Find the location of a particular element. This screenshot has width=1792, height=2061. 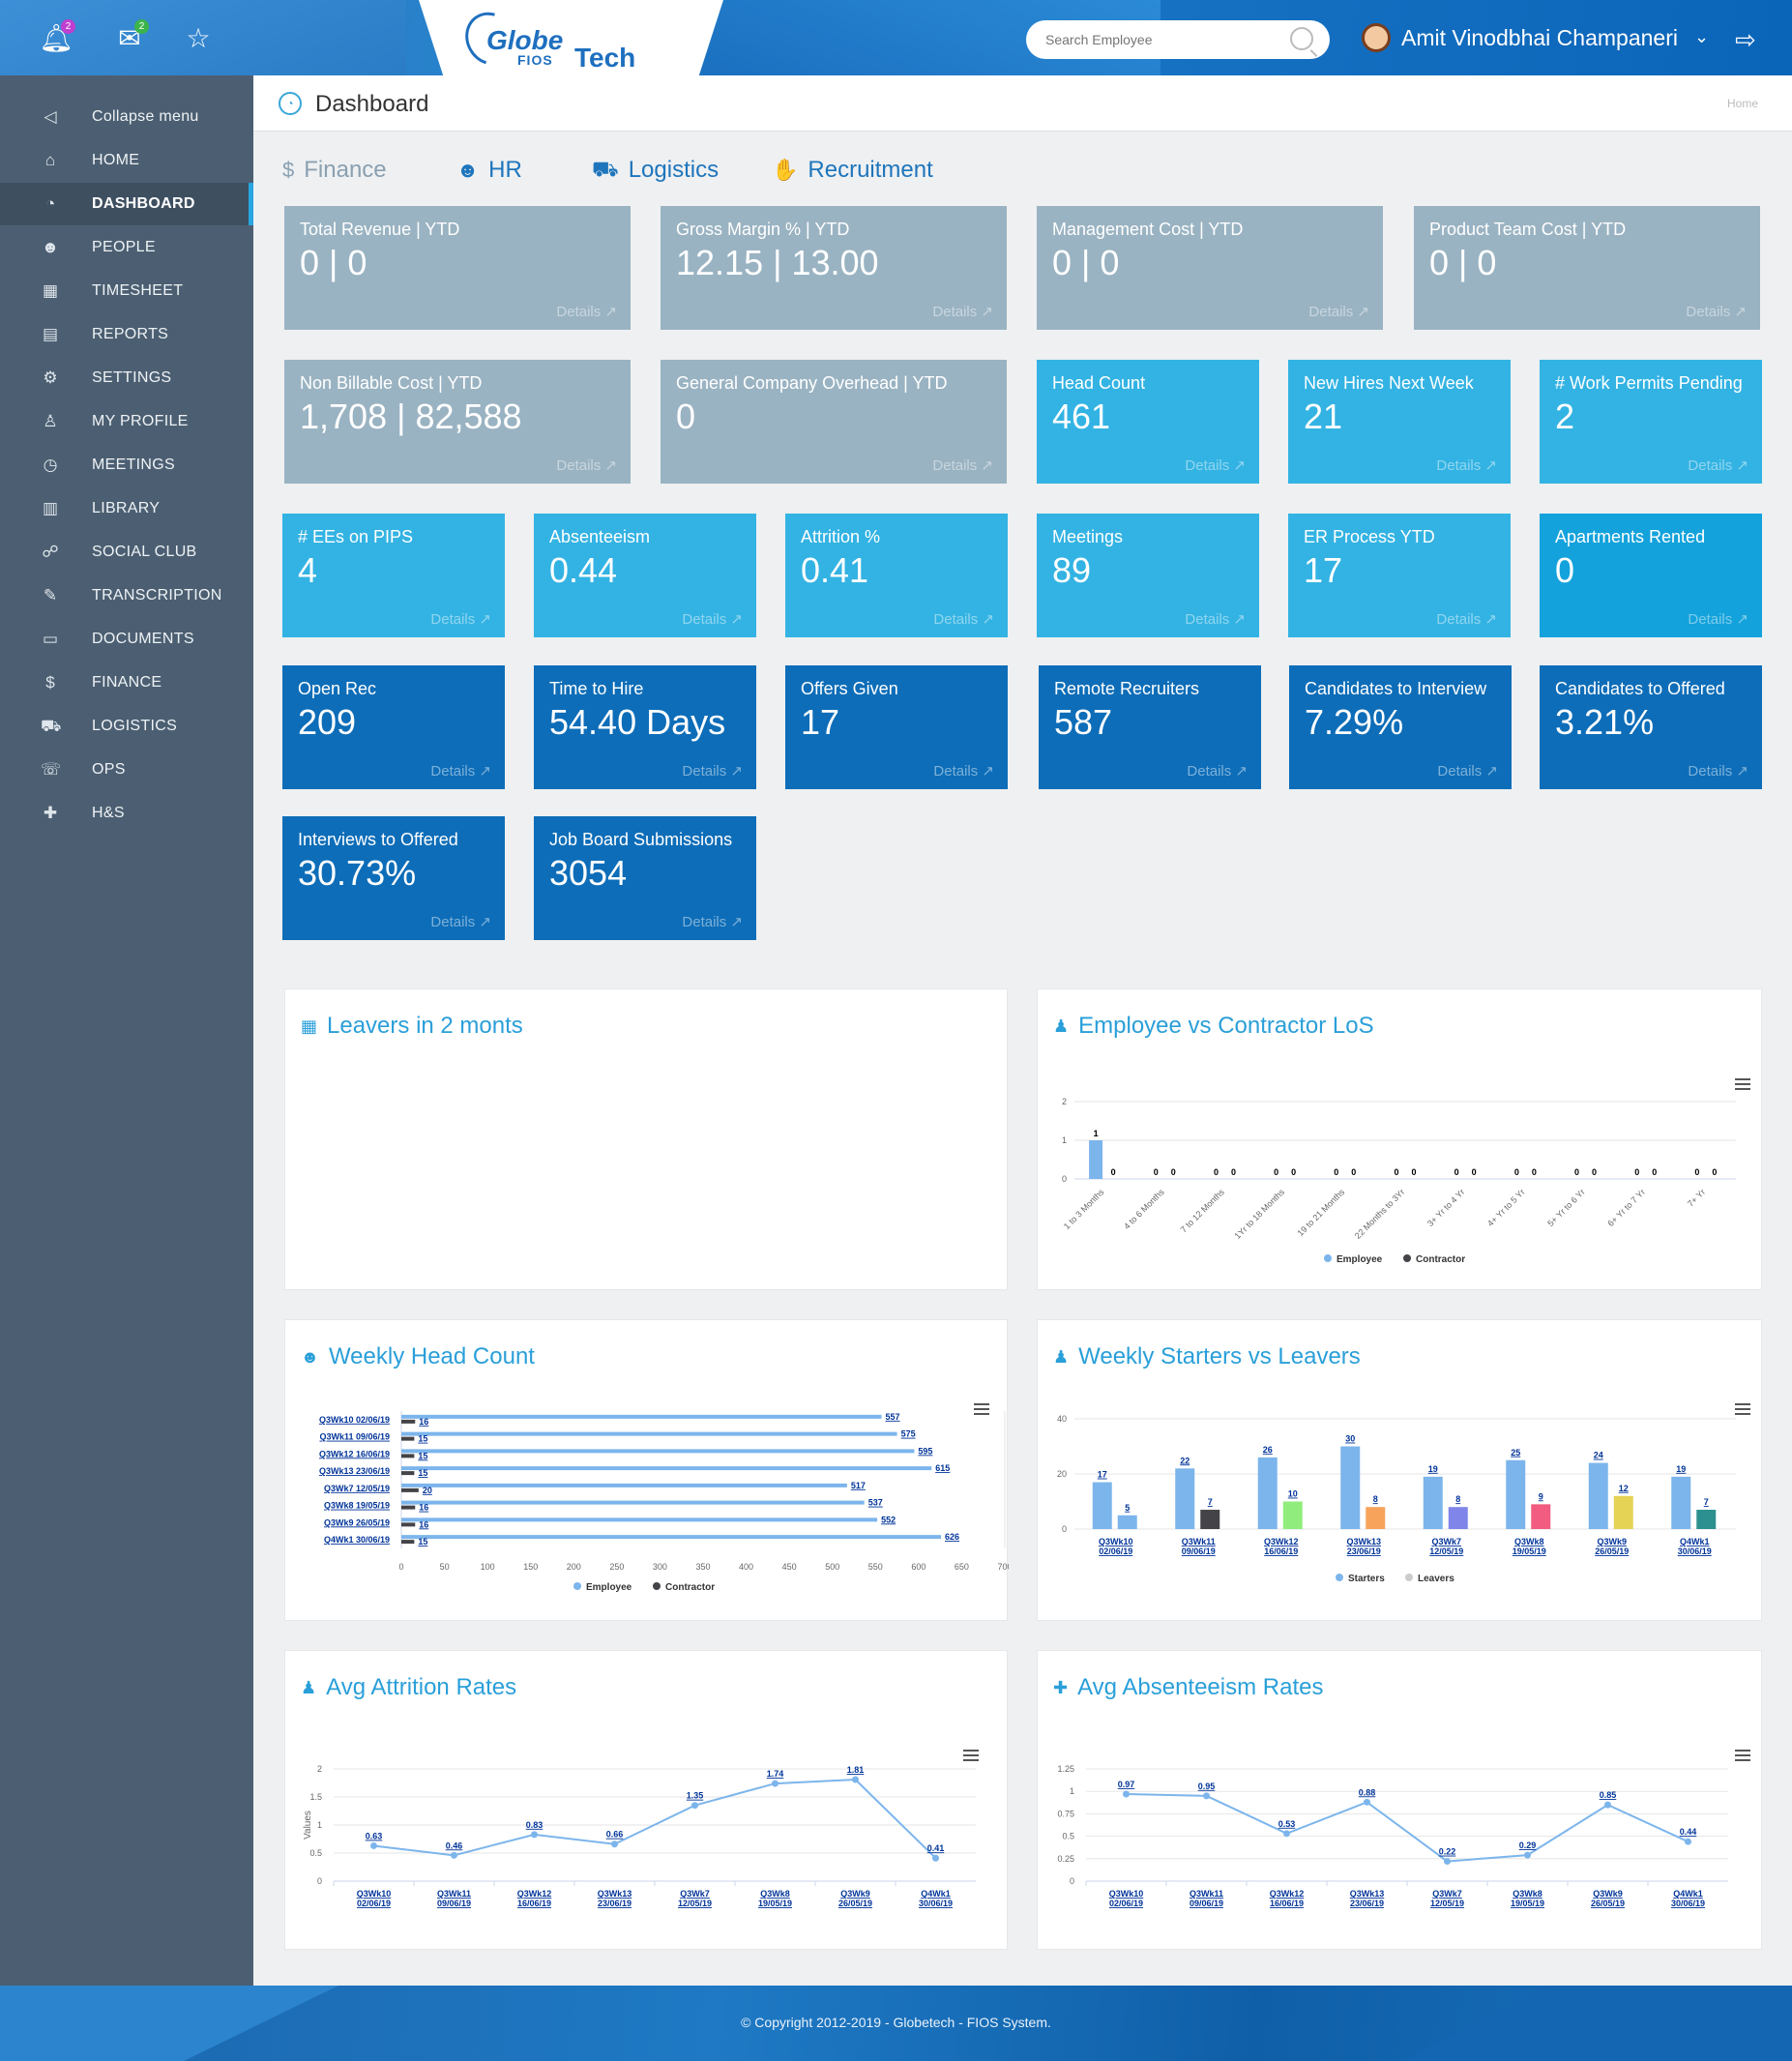

sidebar-item-meetings: ◷ MEETINGS is located at coordinates (127, 465).